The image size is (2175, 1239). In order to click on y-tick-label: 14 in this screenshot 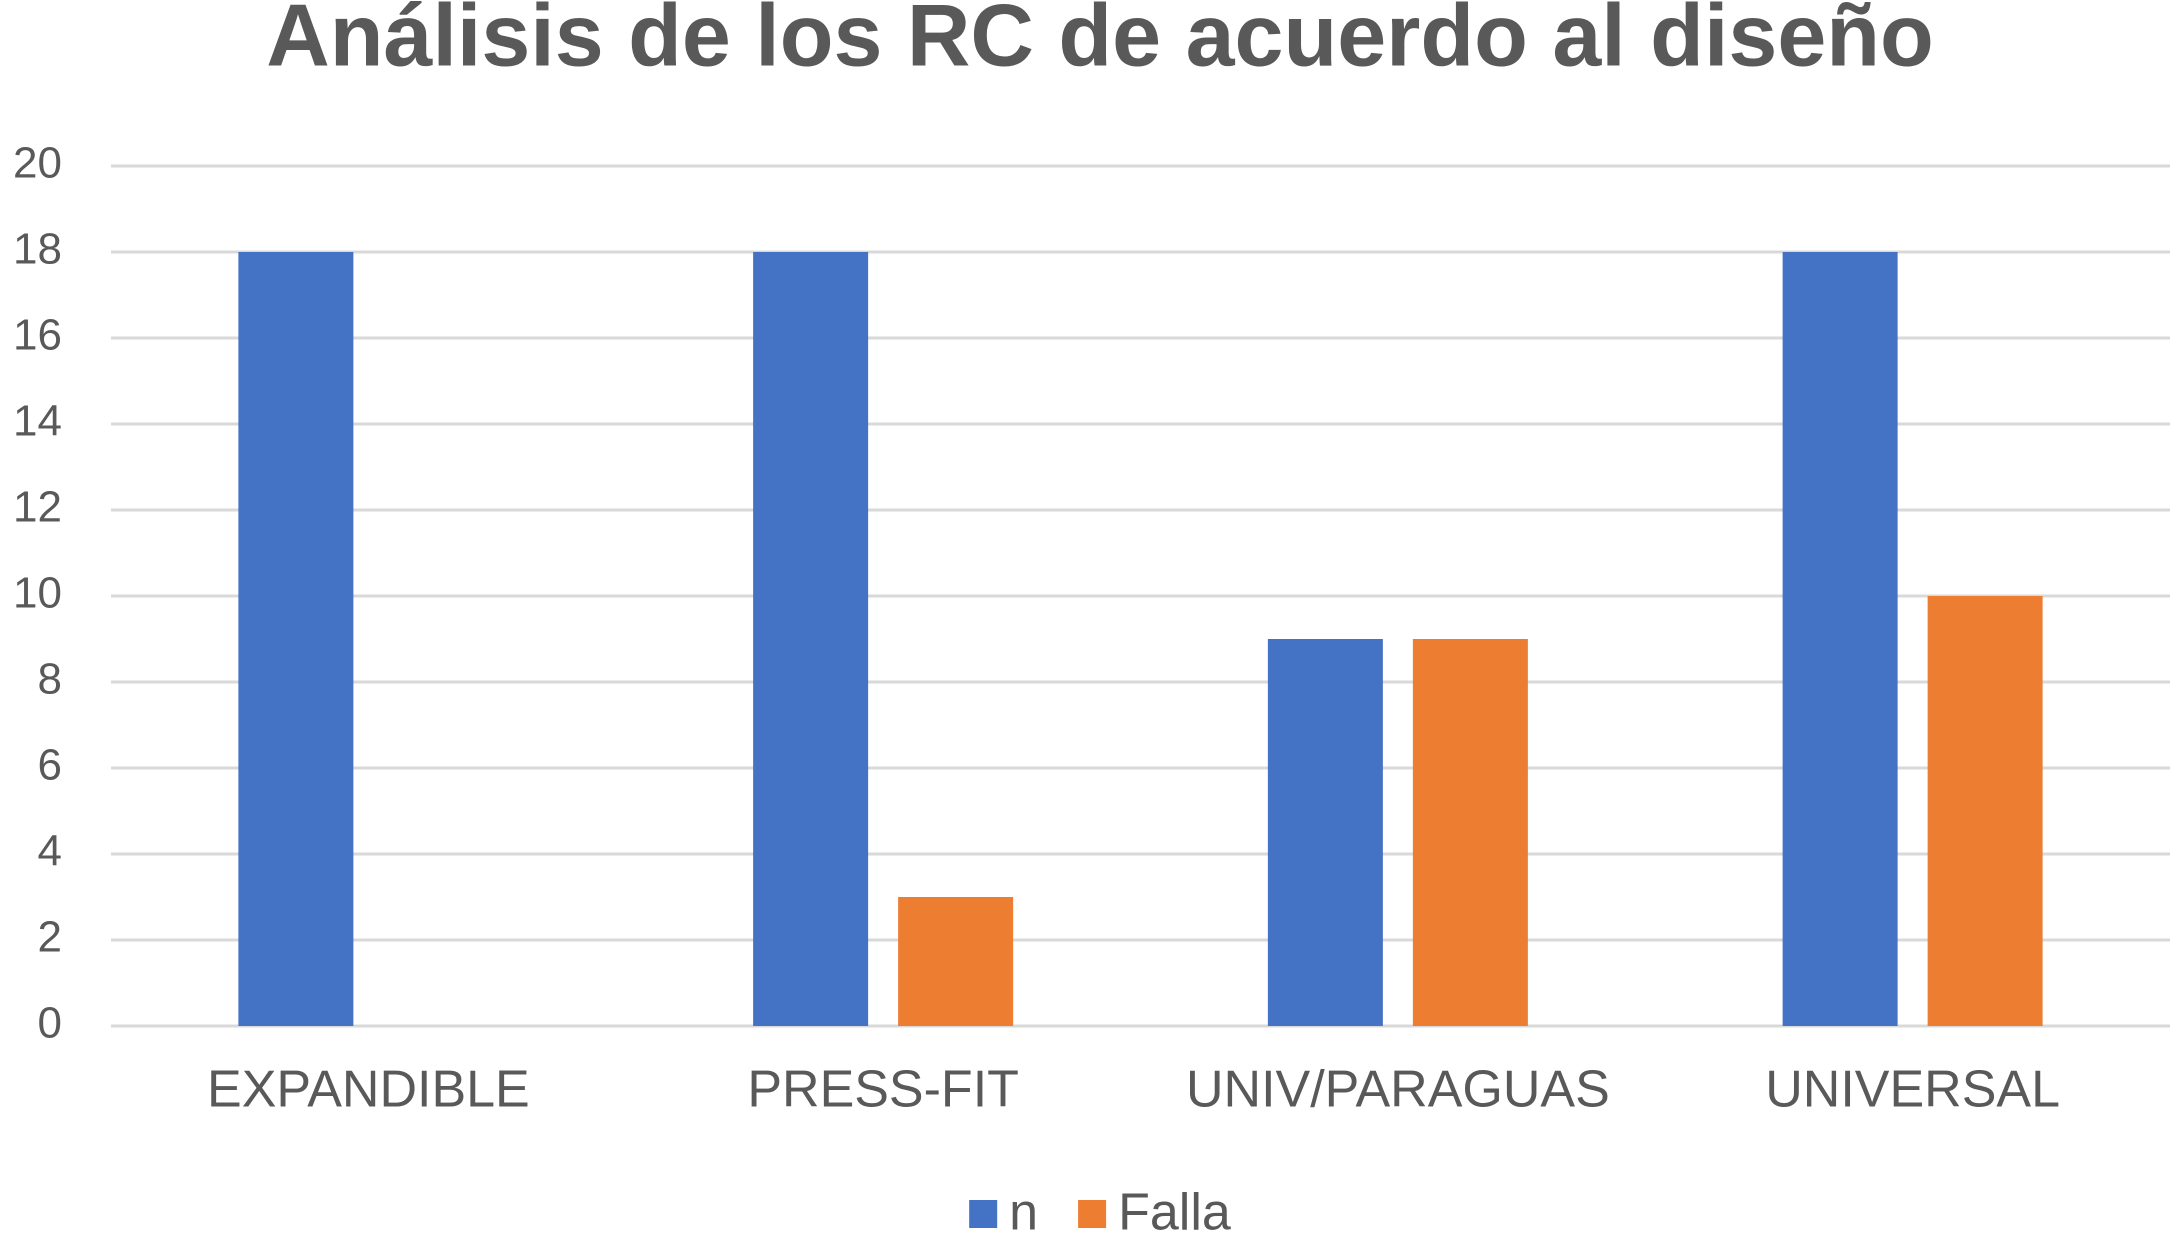, I will do `click(37, 421)`.